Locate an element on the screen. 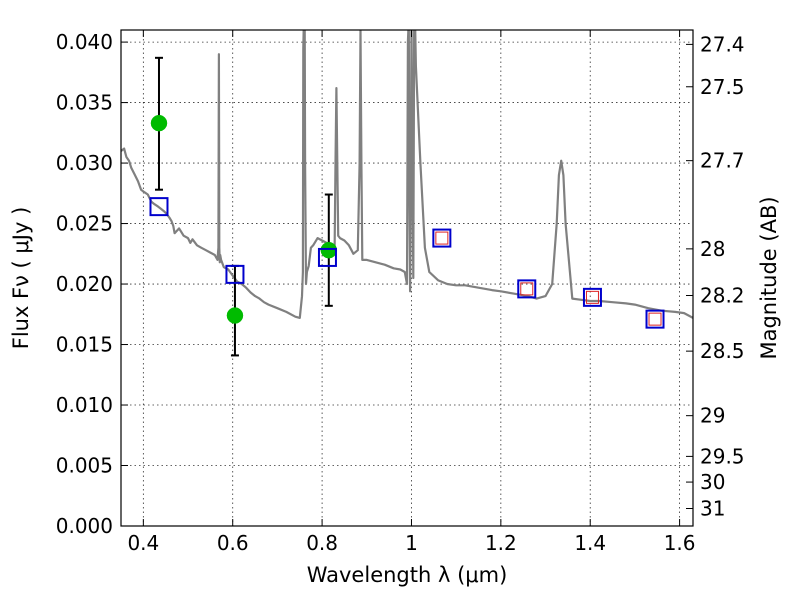  y2-tick-label: 27.4 is located at coordinates (722, 44).